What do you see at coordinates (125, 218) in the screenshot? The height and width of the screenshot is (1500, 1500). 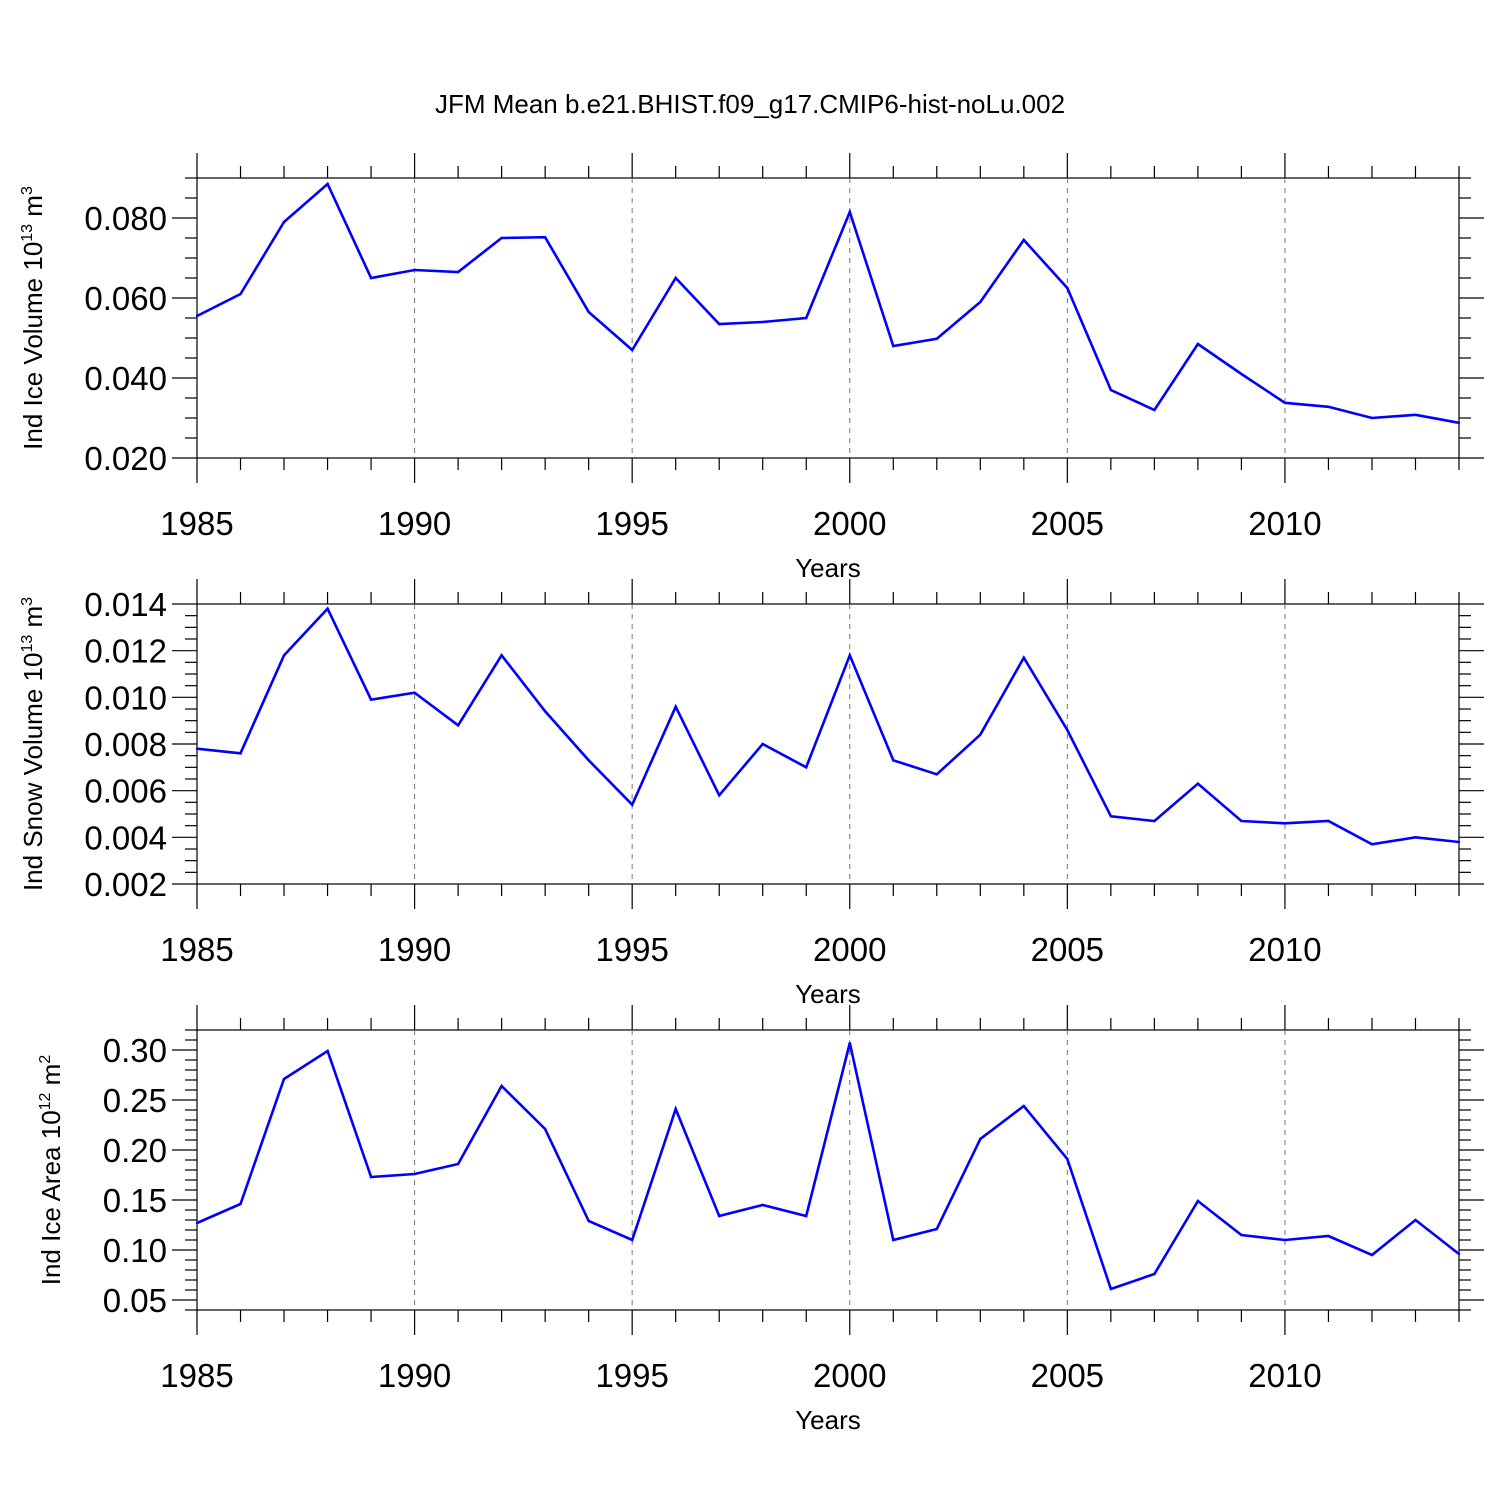 I see `y-tick-label: 0.080` at bounding box center [125, 218].